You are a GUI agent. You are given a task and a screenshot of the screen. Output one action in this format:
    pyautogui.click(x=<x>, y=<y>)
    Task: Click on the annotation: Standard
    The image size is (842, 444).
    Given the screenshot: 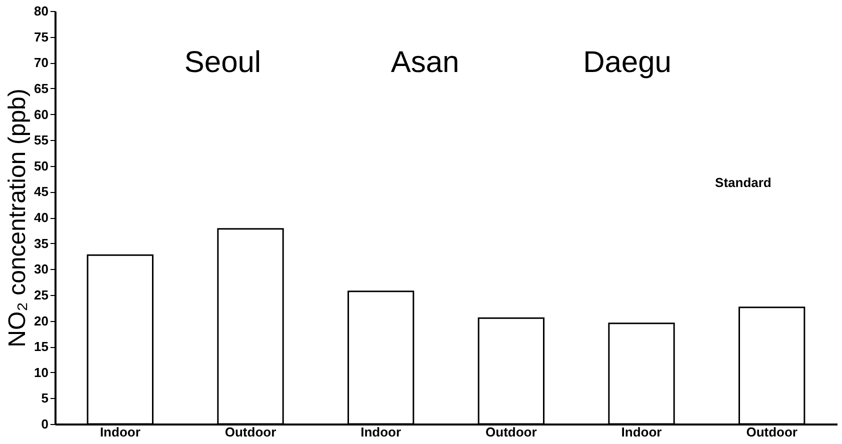 What is the action you would take?
    pyautogui.click(x=743, y=182)
    